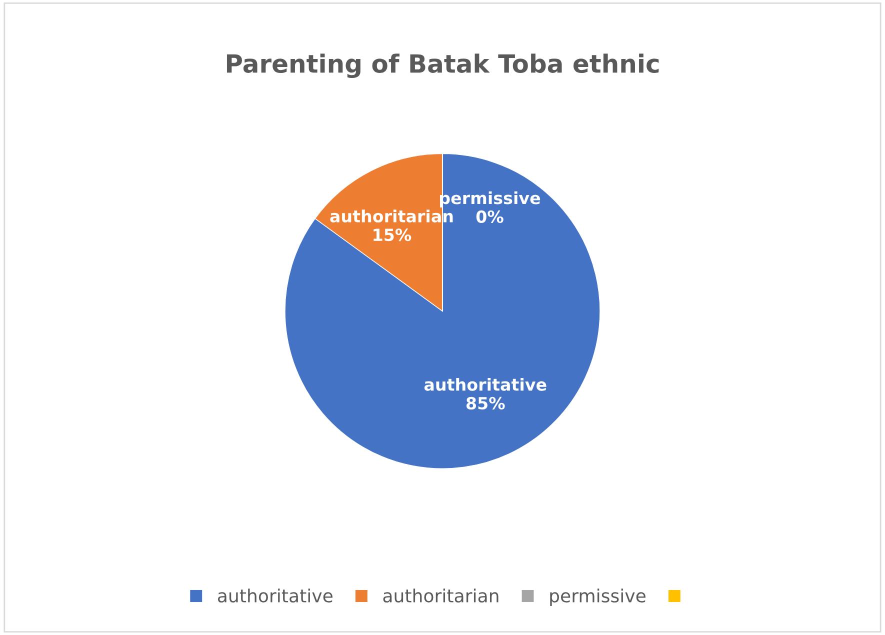  What do you see at coordinates (485, 403) in the screenshot?
I see `data-label: 85%` at bounding box center [485, 403].